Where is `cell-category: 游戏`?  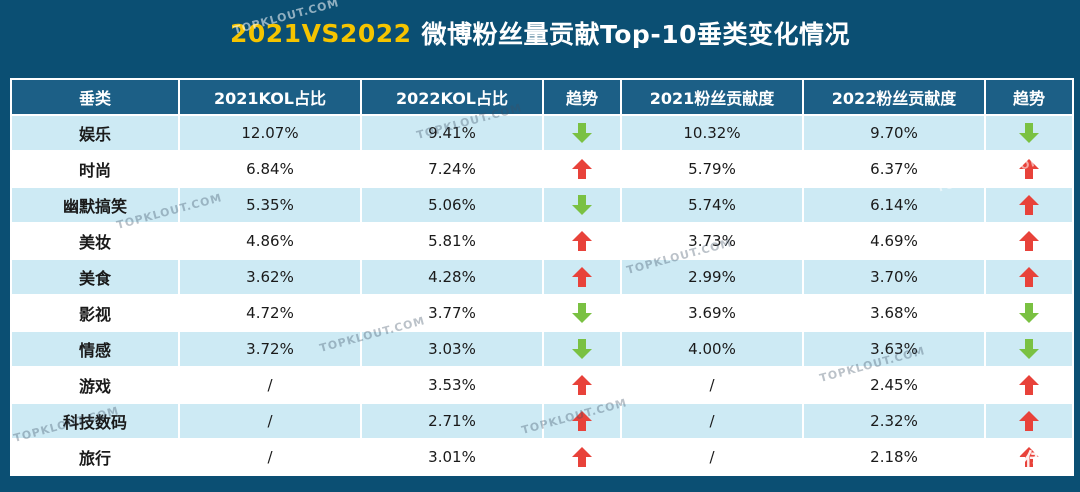
cell-category: 游戏 is located at coordinates (95, 385).